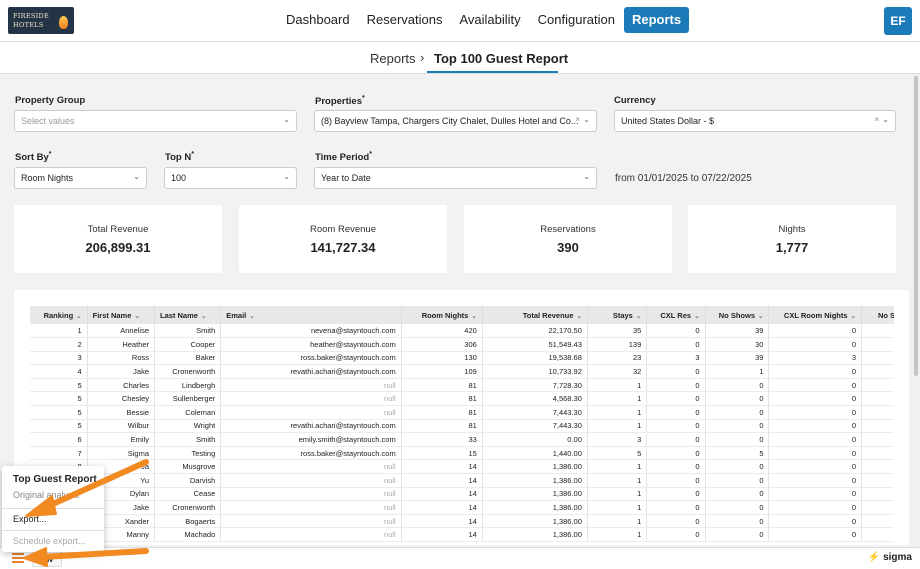  I want to click on column-header: Last Name ⌄, so click(188, 315).